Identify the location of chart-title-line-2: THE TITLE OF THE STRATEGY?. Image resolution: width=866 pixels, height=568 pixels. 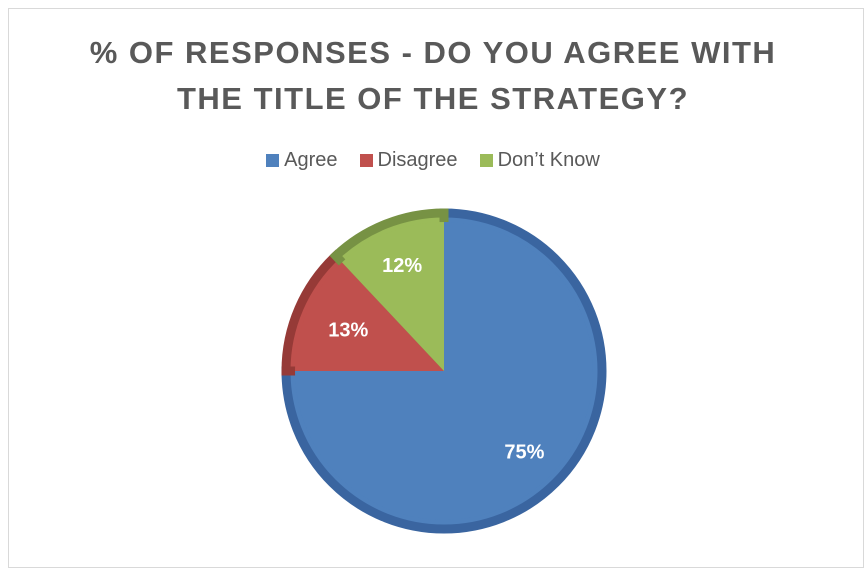
(433, 98).